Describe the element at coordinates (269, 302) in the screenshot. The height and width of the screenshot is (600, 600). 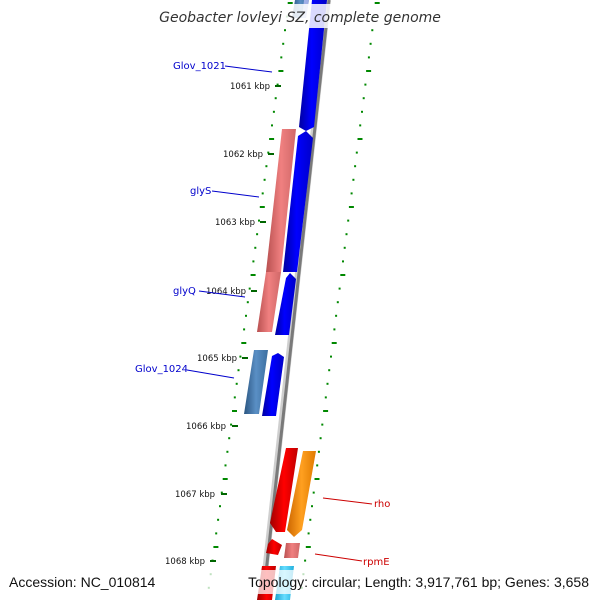
I see `feature-cds-glyq-reverse` at that location.